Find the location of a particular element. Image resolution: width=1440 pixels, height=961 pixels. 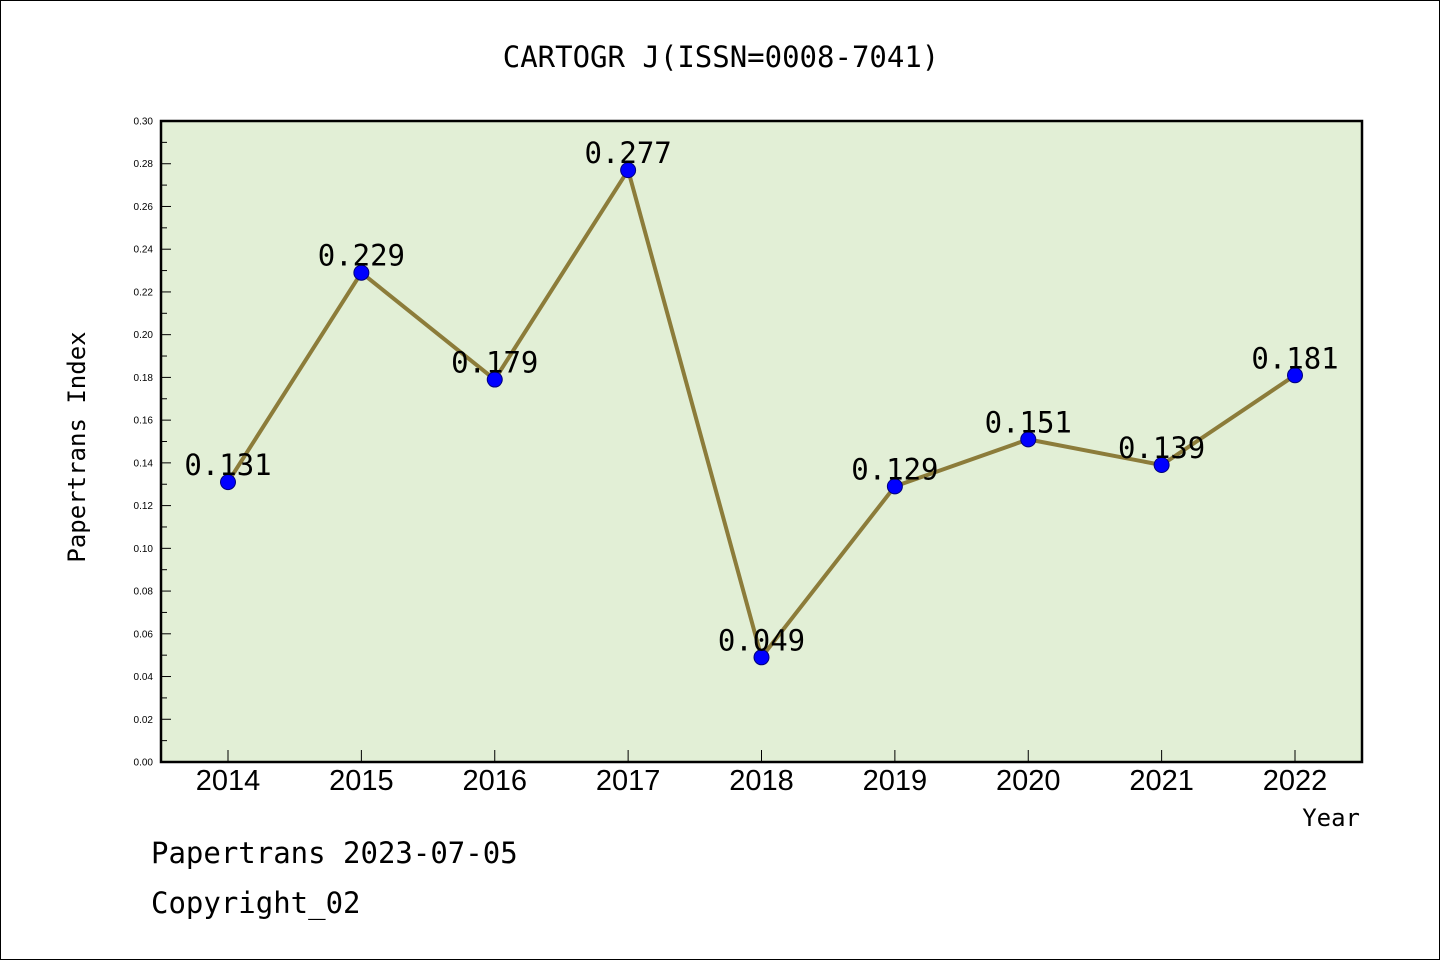

data-label: 0.277 is located at coordinates (627, 153).